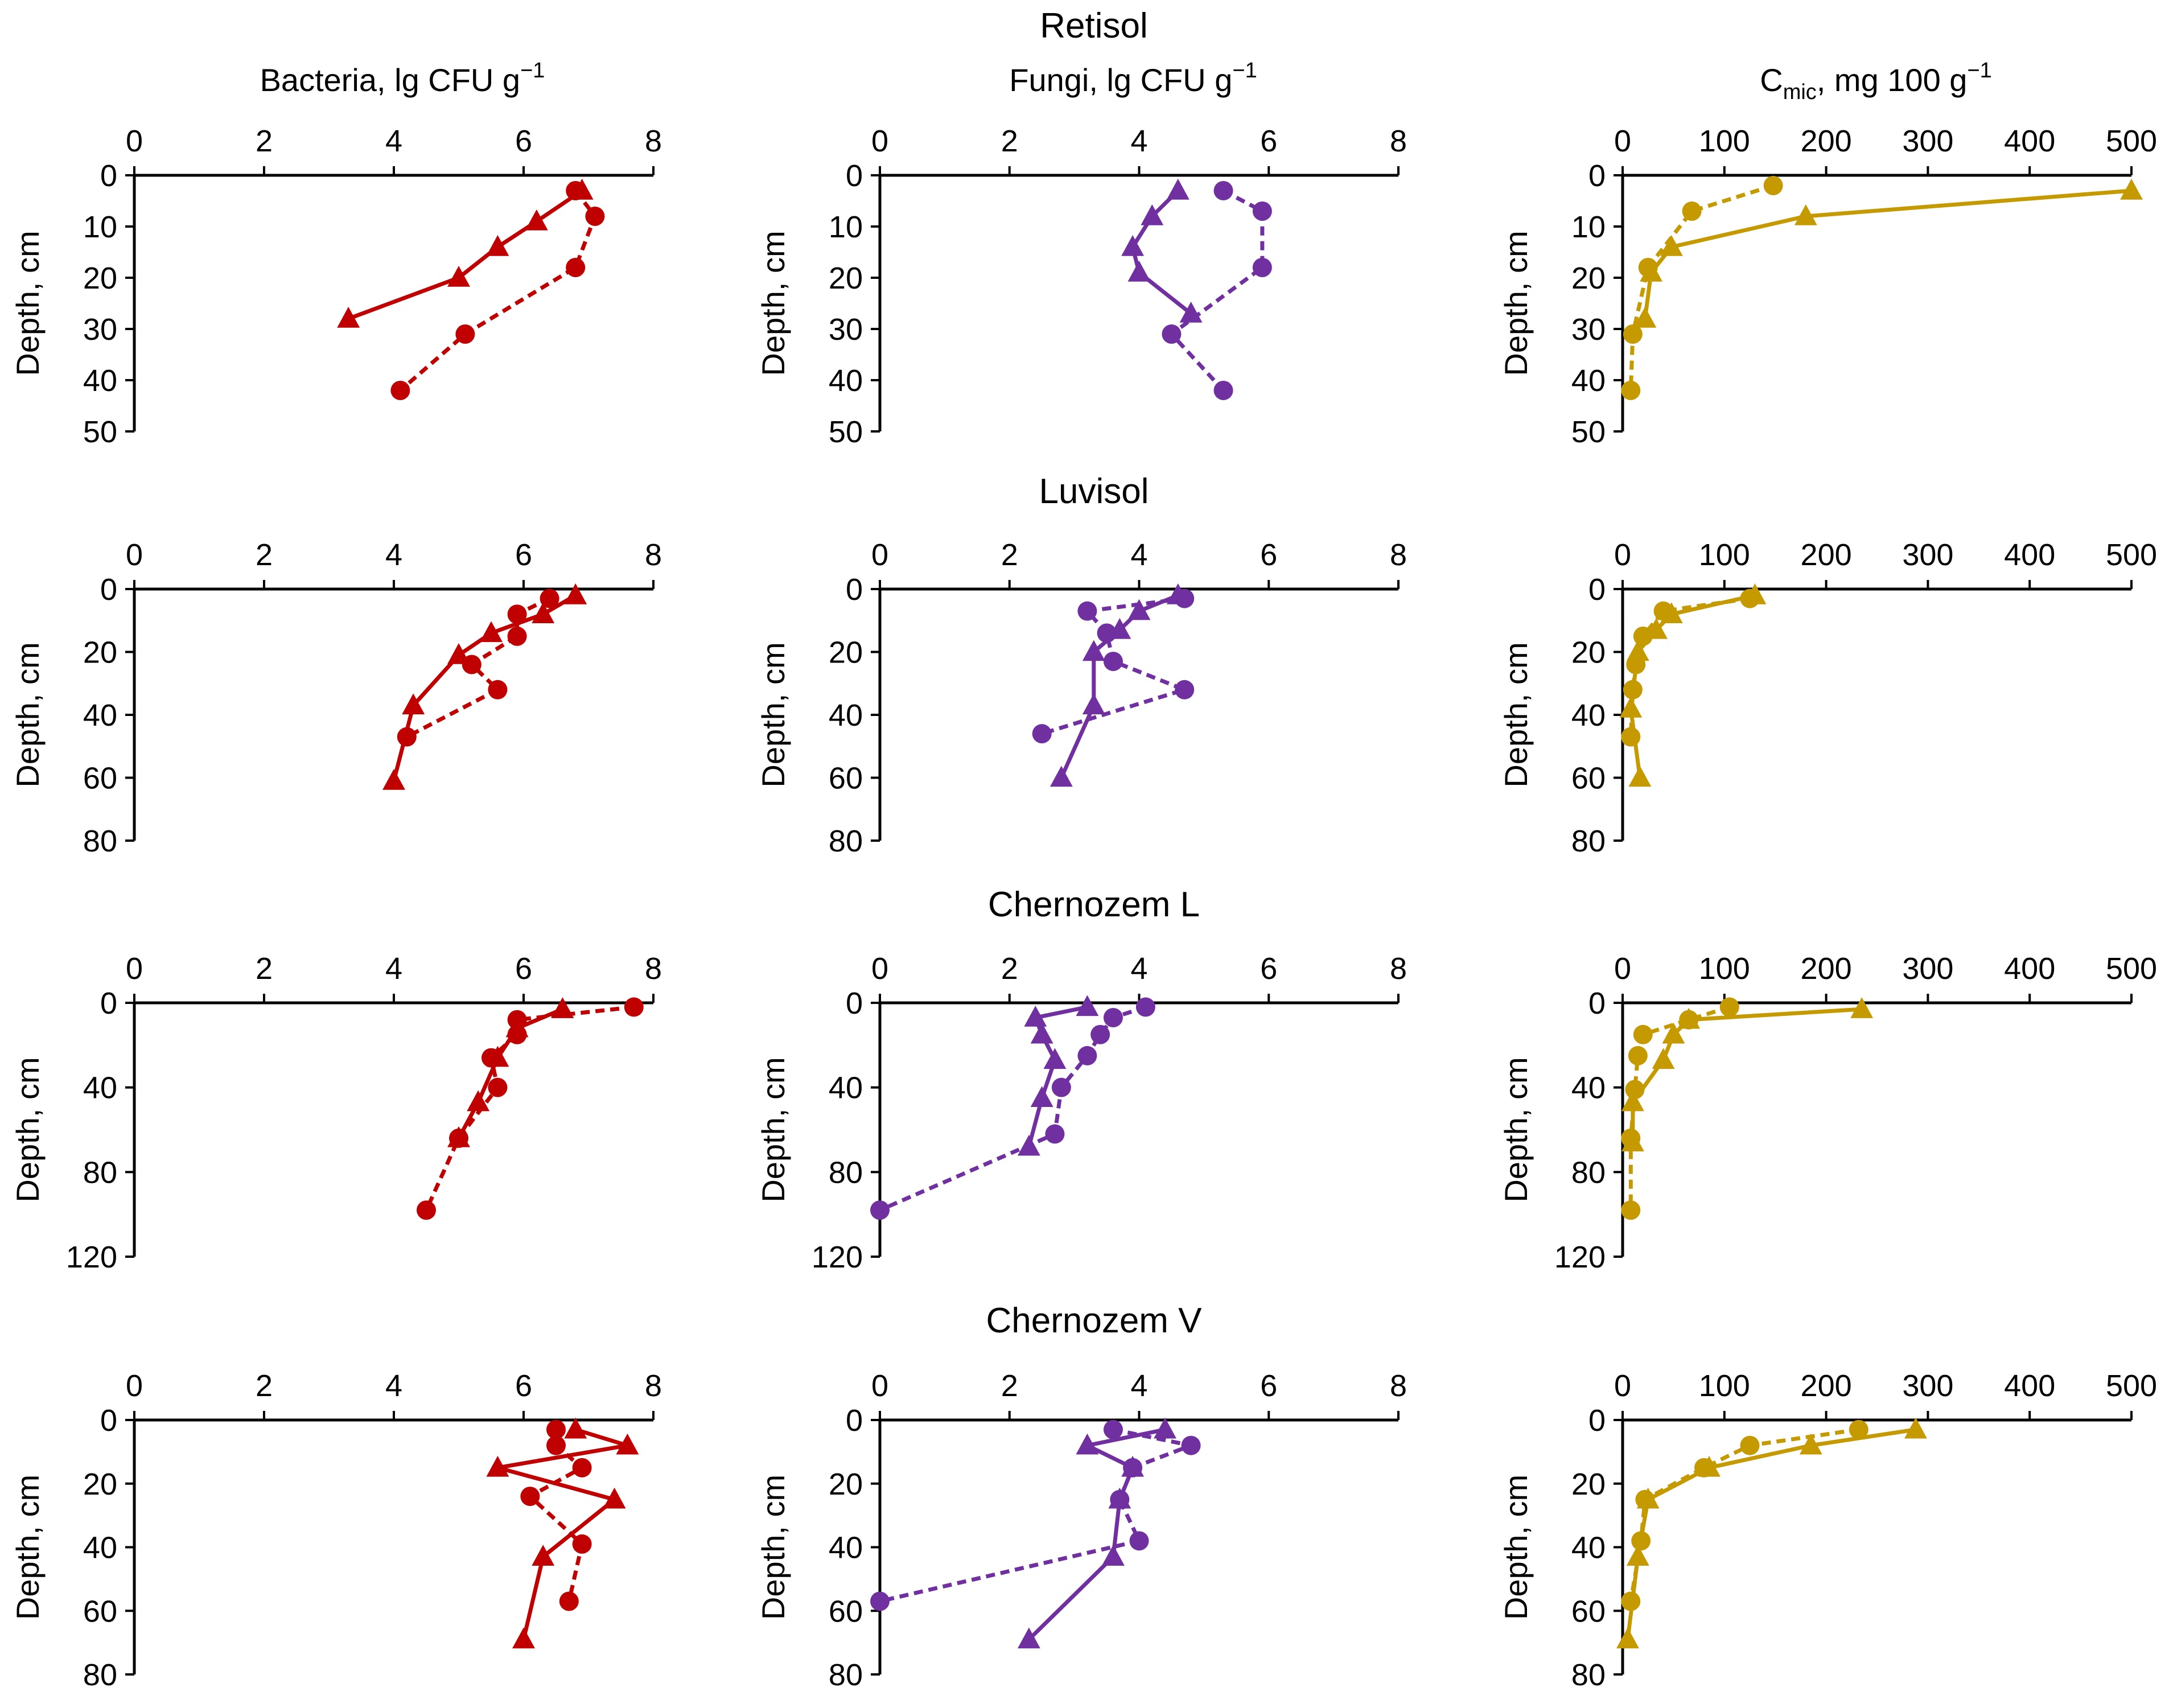 The image size is (2169, 1708). What do you see at coordinates (1826, 1386) in the screenshot?
I see `x-tick-label: 200` at bounding box center [1826, 1386].